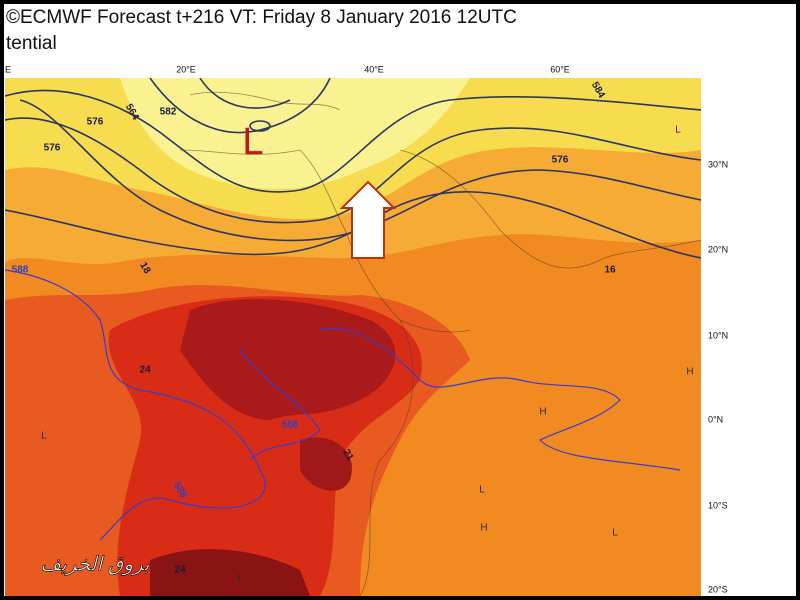 The image size is (800, 600). Describe the element at coordinates (168, 112) in the screenshot. I see `contour-label: 582` at that location.